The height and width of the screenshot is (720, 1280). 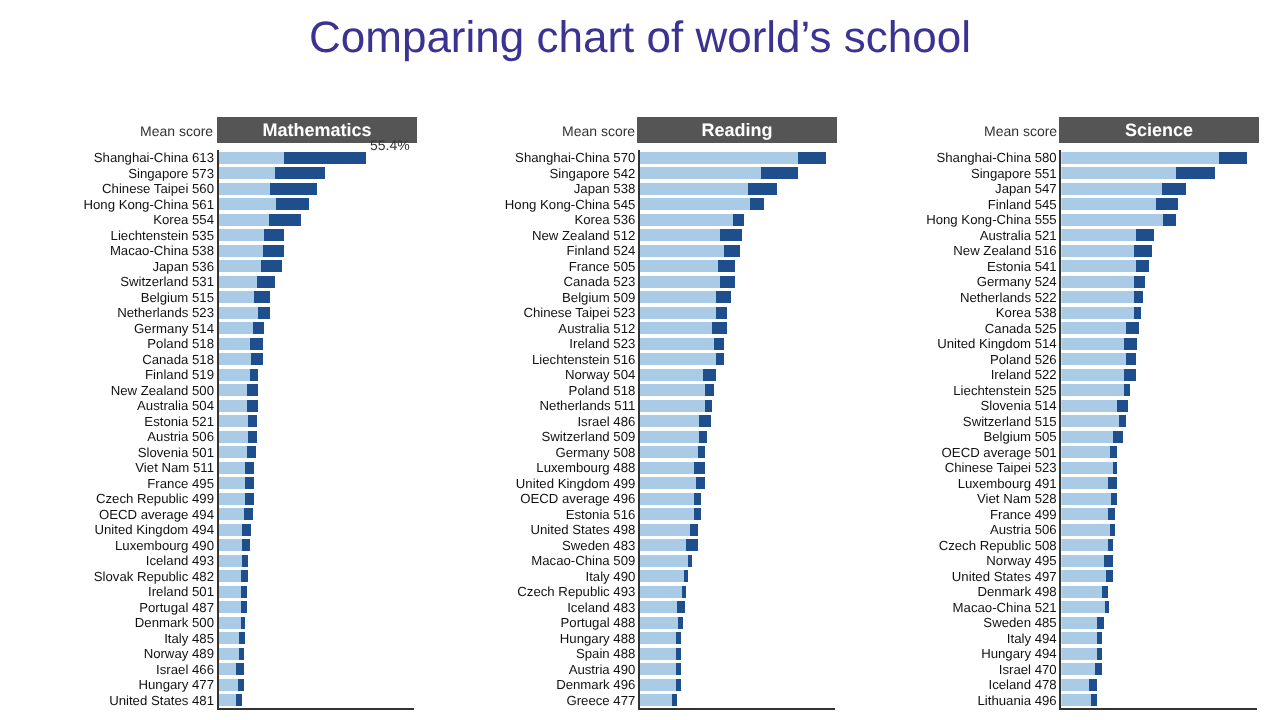 What do you see at coordinates (737, 130) in the screenshot?
I see `chart-subtitle: Reading` at bounding box center [737, 130].